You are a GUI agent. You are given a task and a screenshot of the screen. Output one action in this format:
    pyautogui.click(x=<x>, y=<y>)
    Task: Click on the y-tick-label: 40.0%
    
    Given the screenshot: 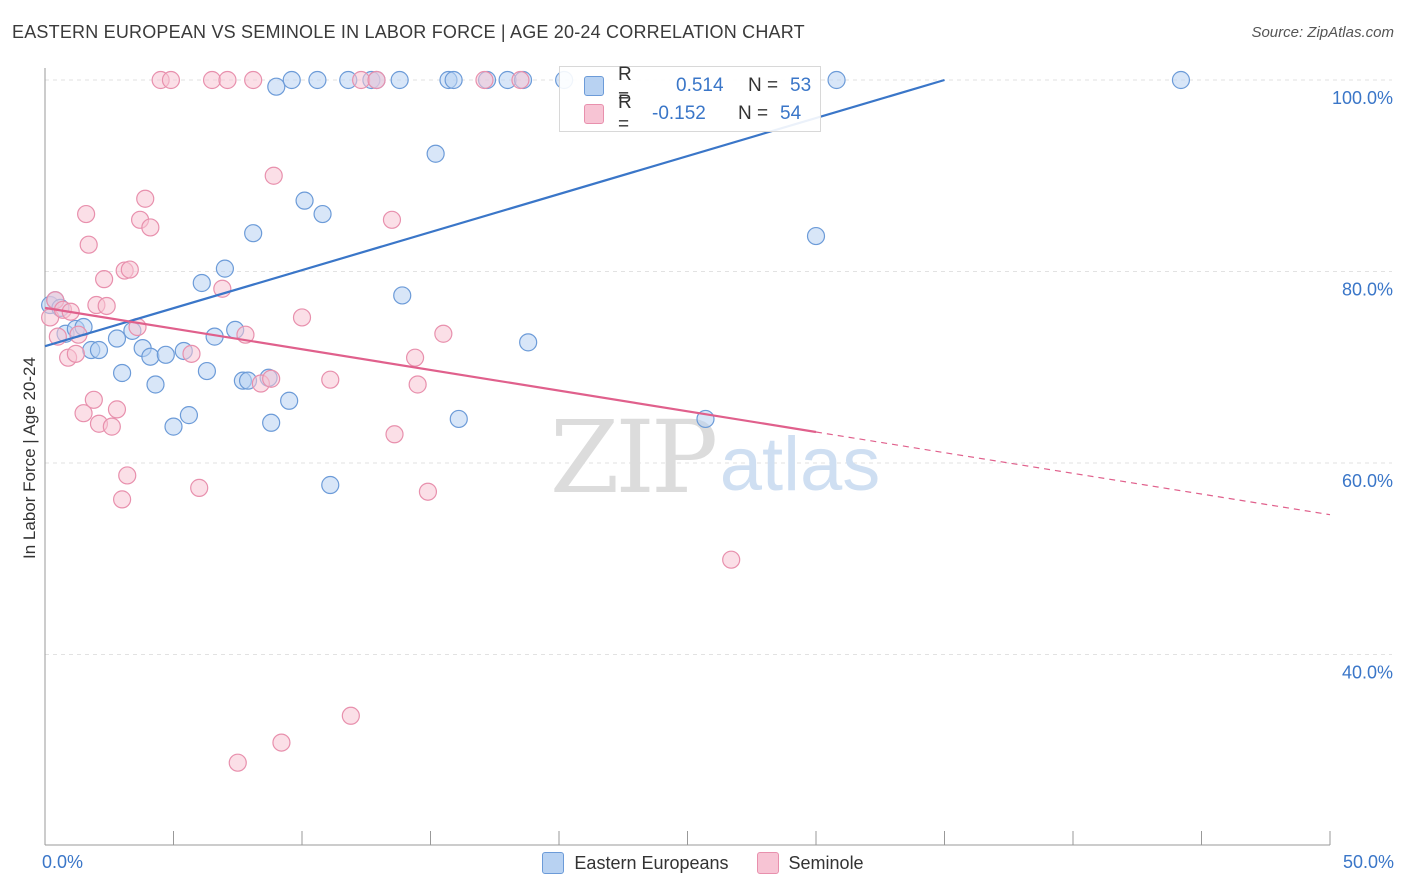 What is the action you would take?
    pyautogui.click(x=1367, y=673)
    